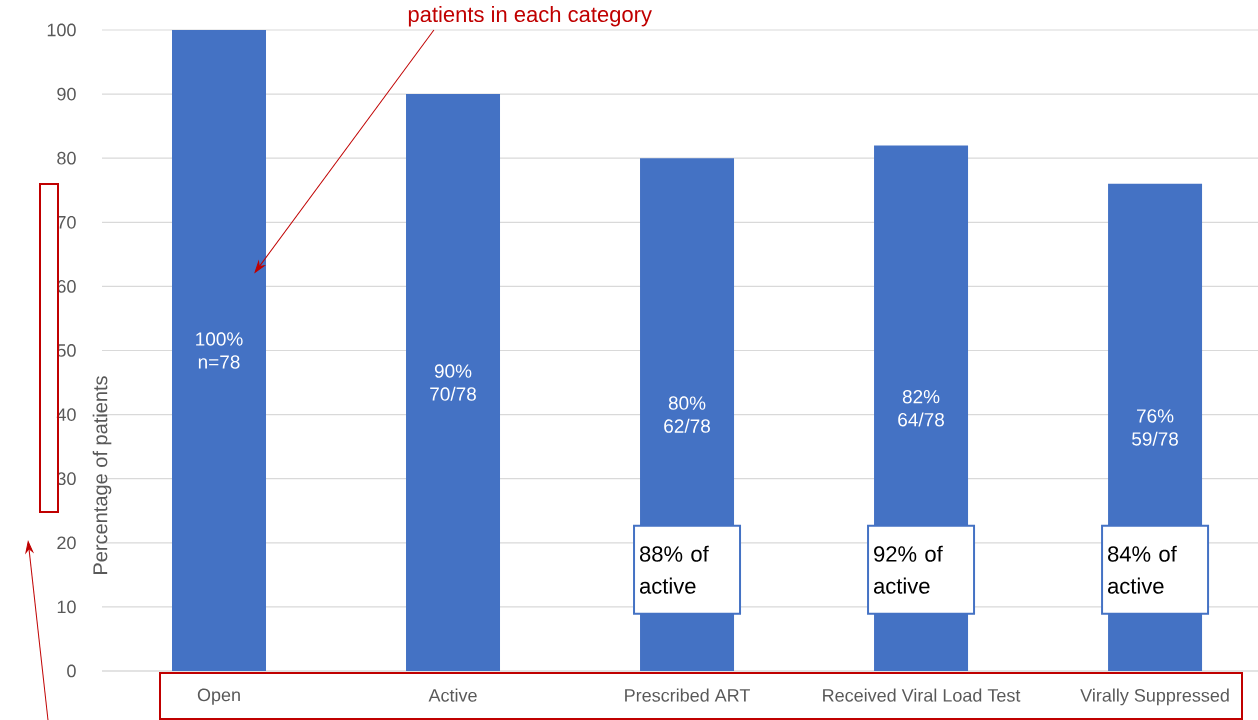 This screenshot has width=1258, height=720. Describe the element at coordinates (530, 16) in the screenshot. I see `text: patients in each category` at that location.